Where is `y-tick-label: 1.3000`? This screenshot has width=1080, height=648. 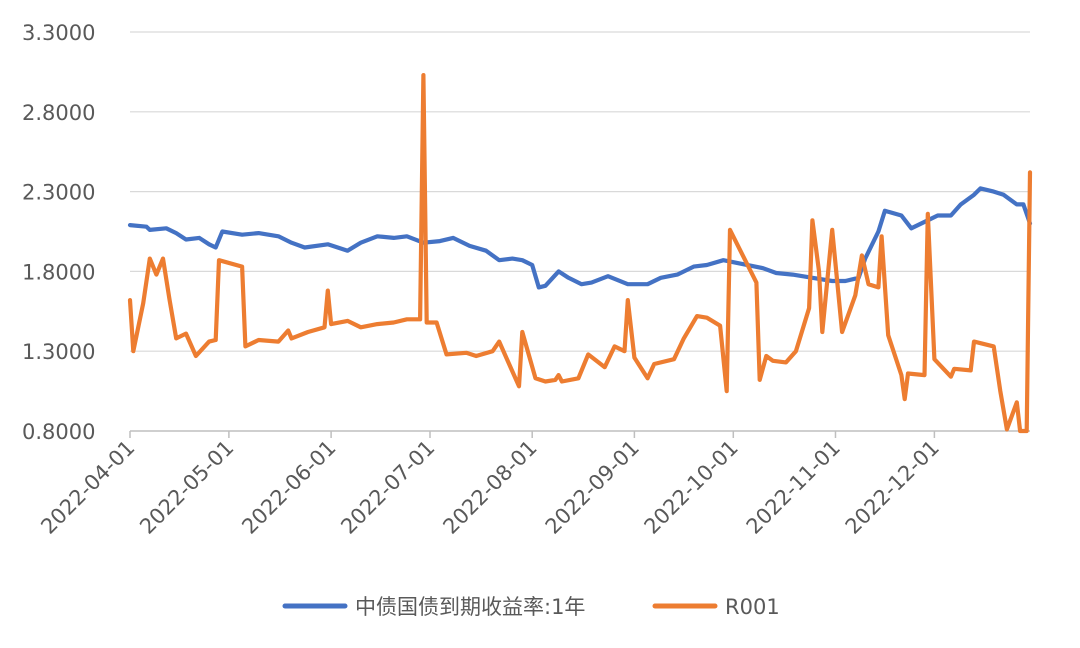 y-tick-label: 1.3000 is located at coordinates (58, 352).